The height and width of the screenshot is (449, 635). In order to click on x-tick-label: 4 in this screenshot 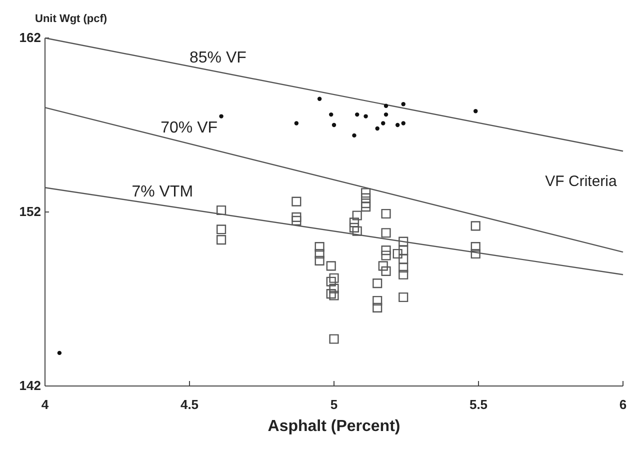, I will do `click(45, 404)`.